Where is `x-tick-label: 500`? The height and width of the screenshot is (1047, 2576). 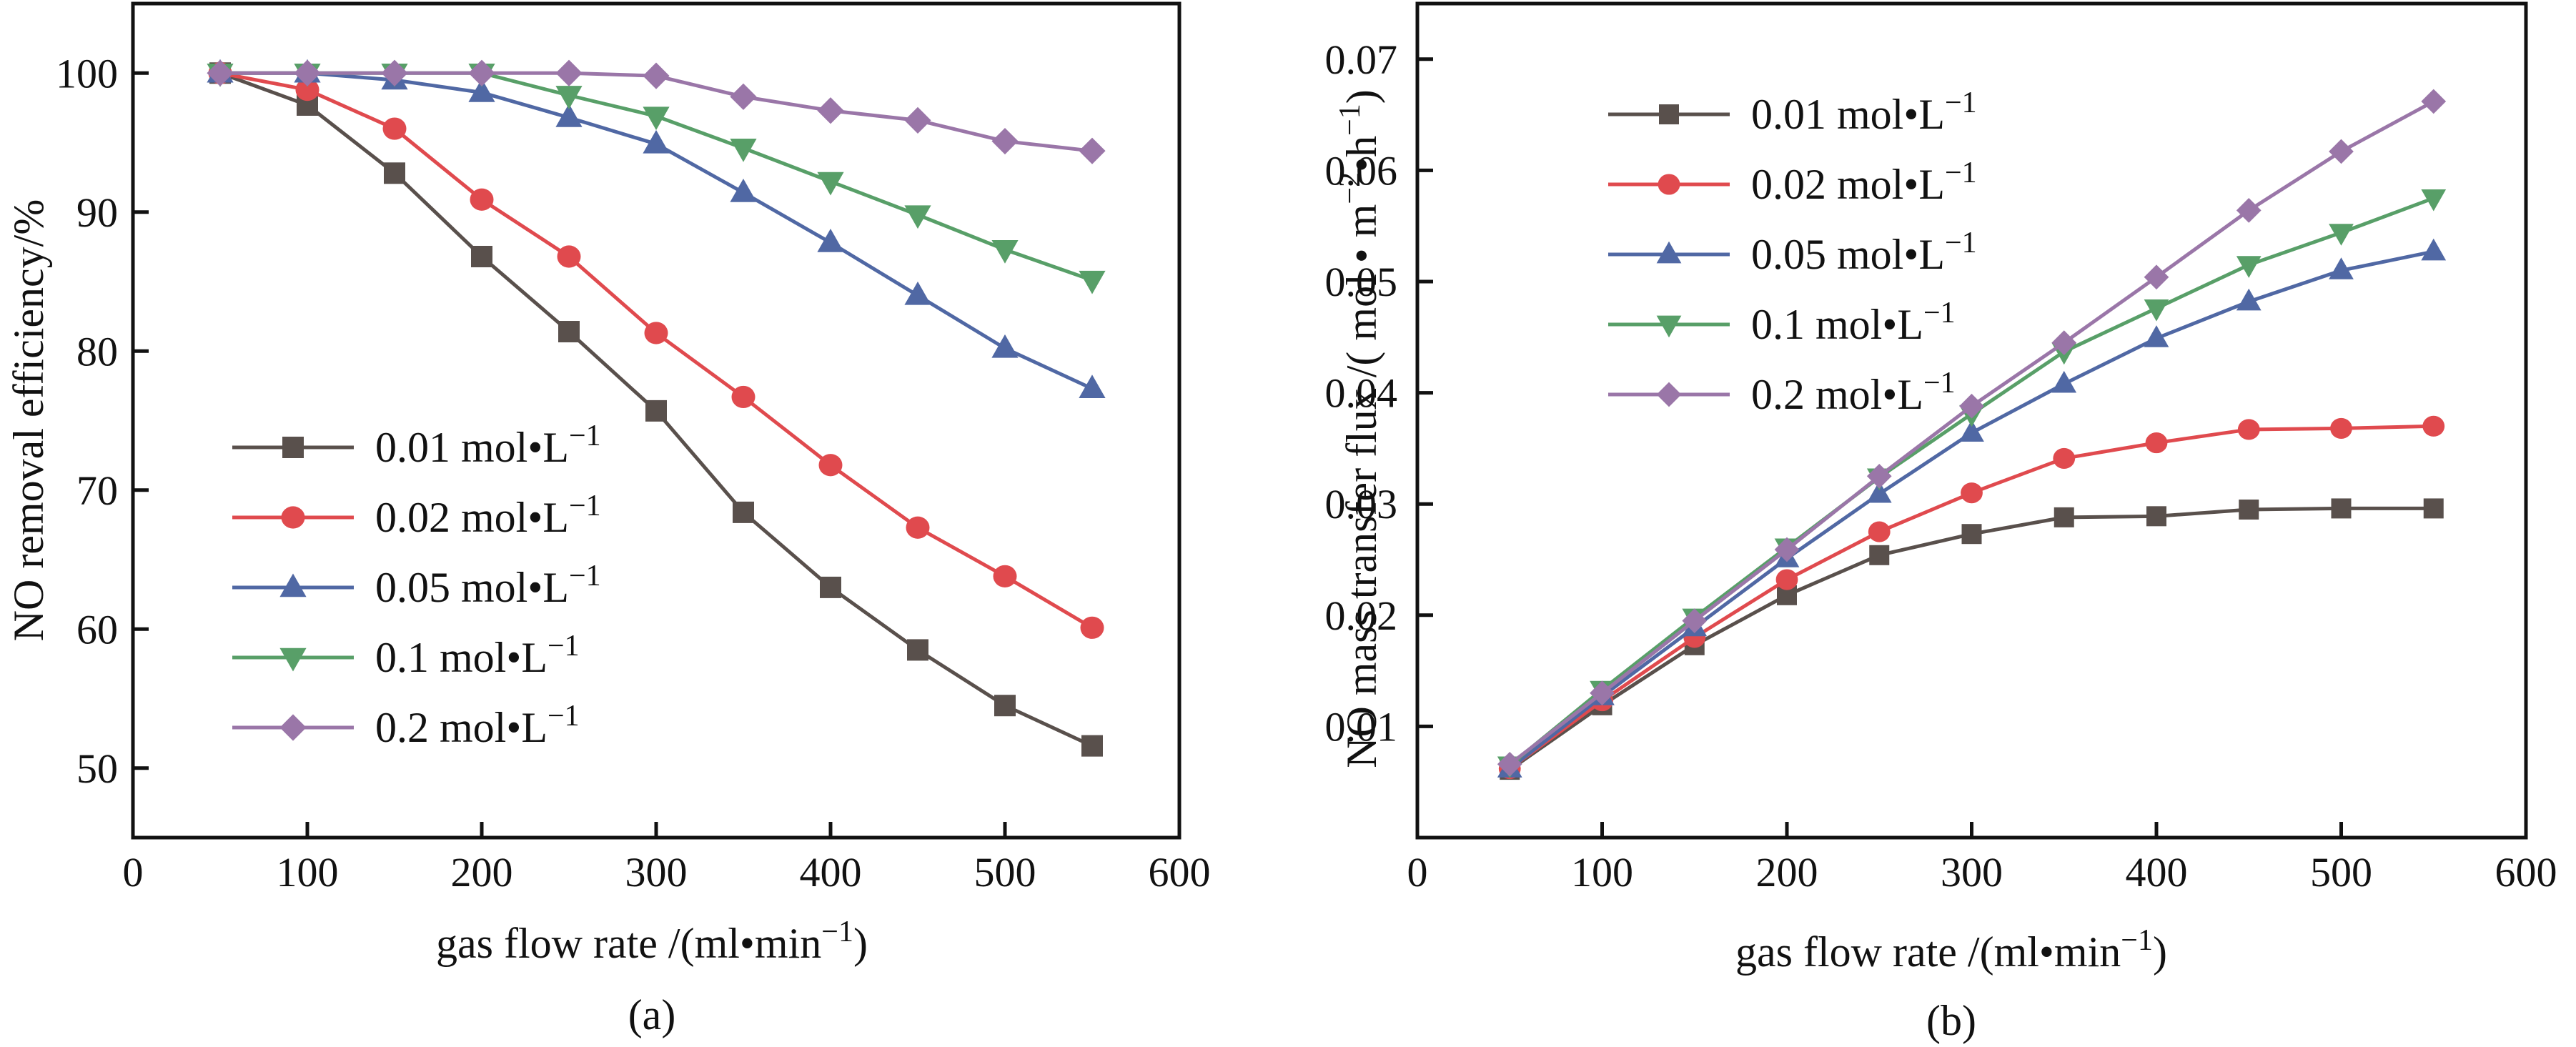
x-tick-label: 500 is located at coordinates (1005, 872).